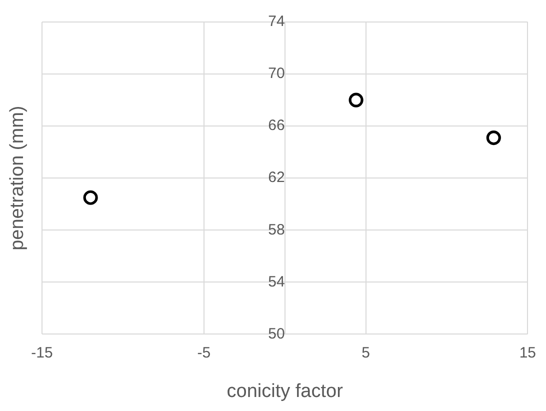 The image size is (546, 411). Describe the element at coordinates (42, 353) in the screenshot. I see `x-tick-label: -15` at that location.